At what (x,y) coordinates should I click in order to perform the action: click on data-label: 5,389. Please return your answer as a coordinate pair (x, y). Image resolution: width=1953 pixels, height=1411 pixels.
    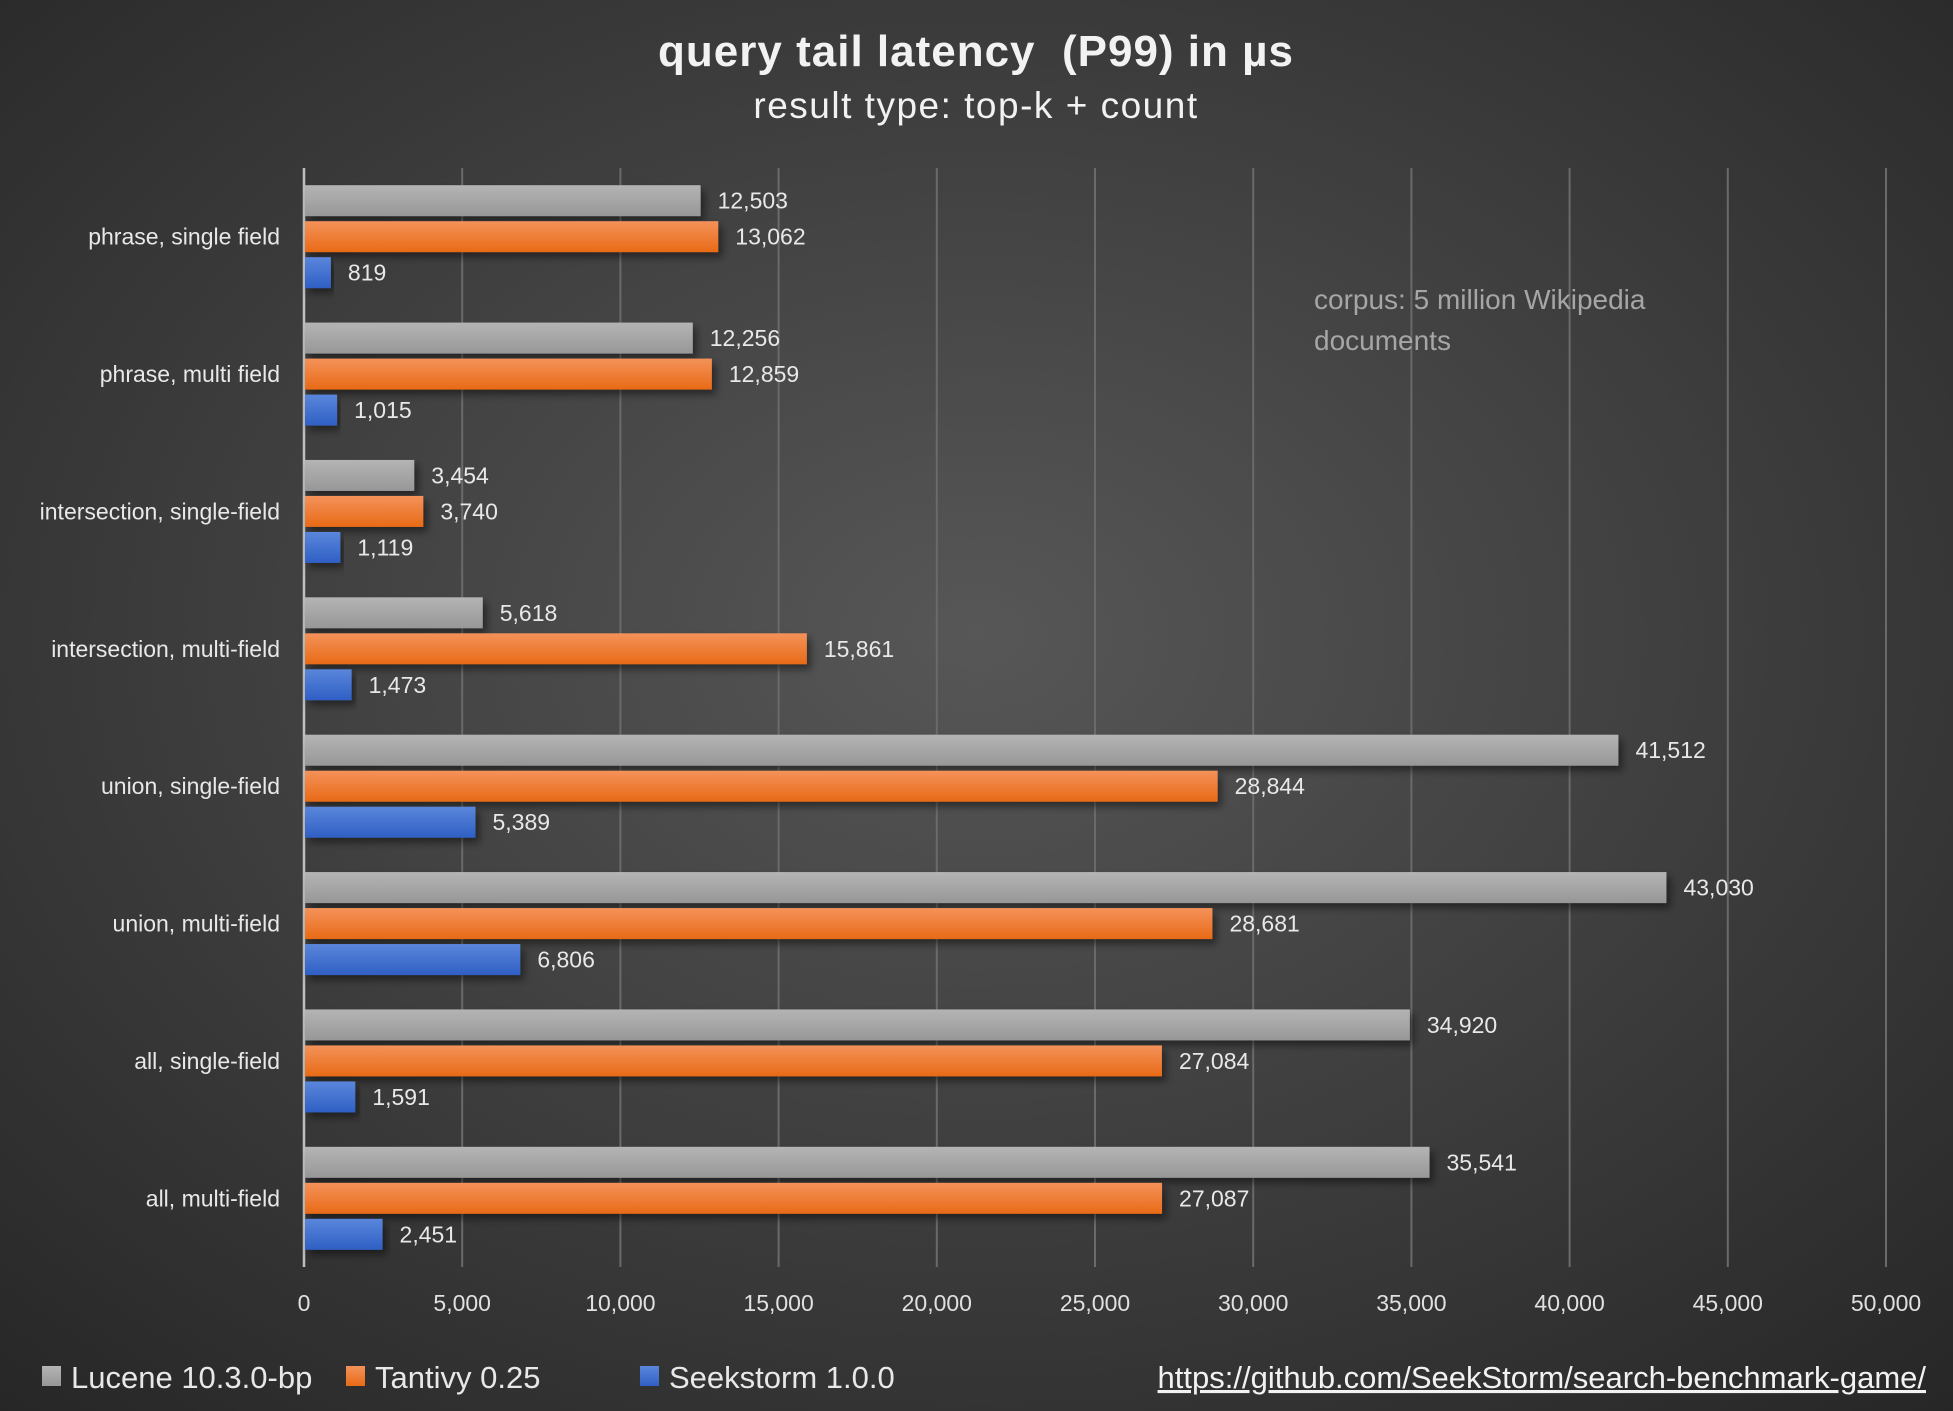
    Looking at the image, I should click on (522, 822).